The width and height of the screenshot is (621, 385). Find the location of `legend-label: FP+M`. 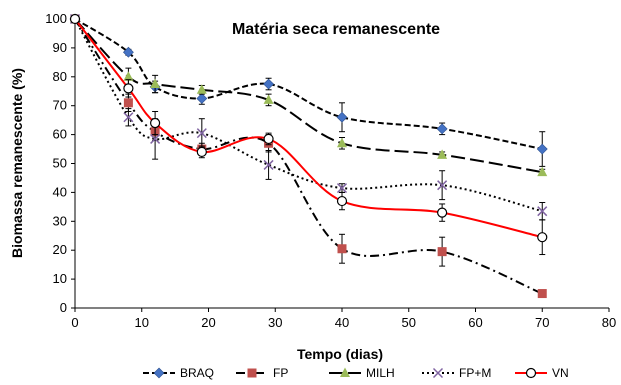

legend-label: FP+M is located at coordinates (475, 373).